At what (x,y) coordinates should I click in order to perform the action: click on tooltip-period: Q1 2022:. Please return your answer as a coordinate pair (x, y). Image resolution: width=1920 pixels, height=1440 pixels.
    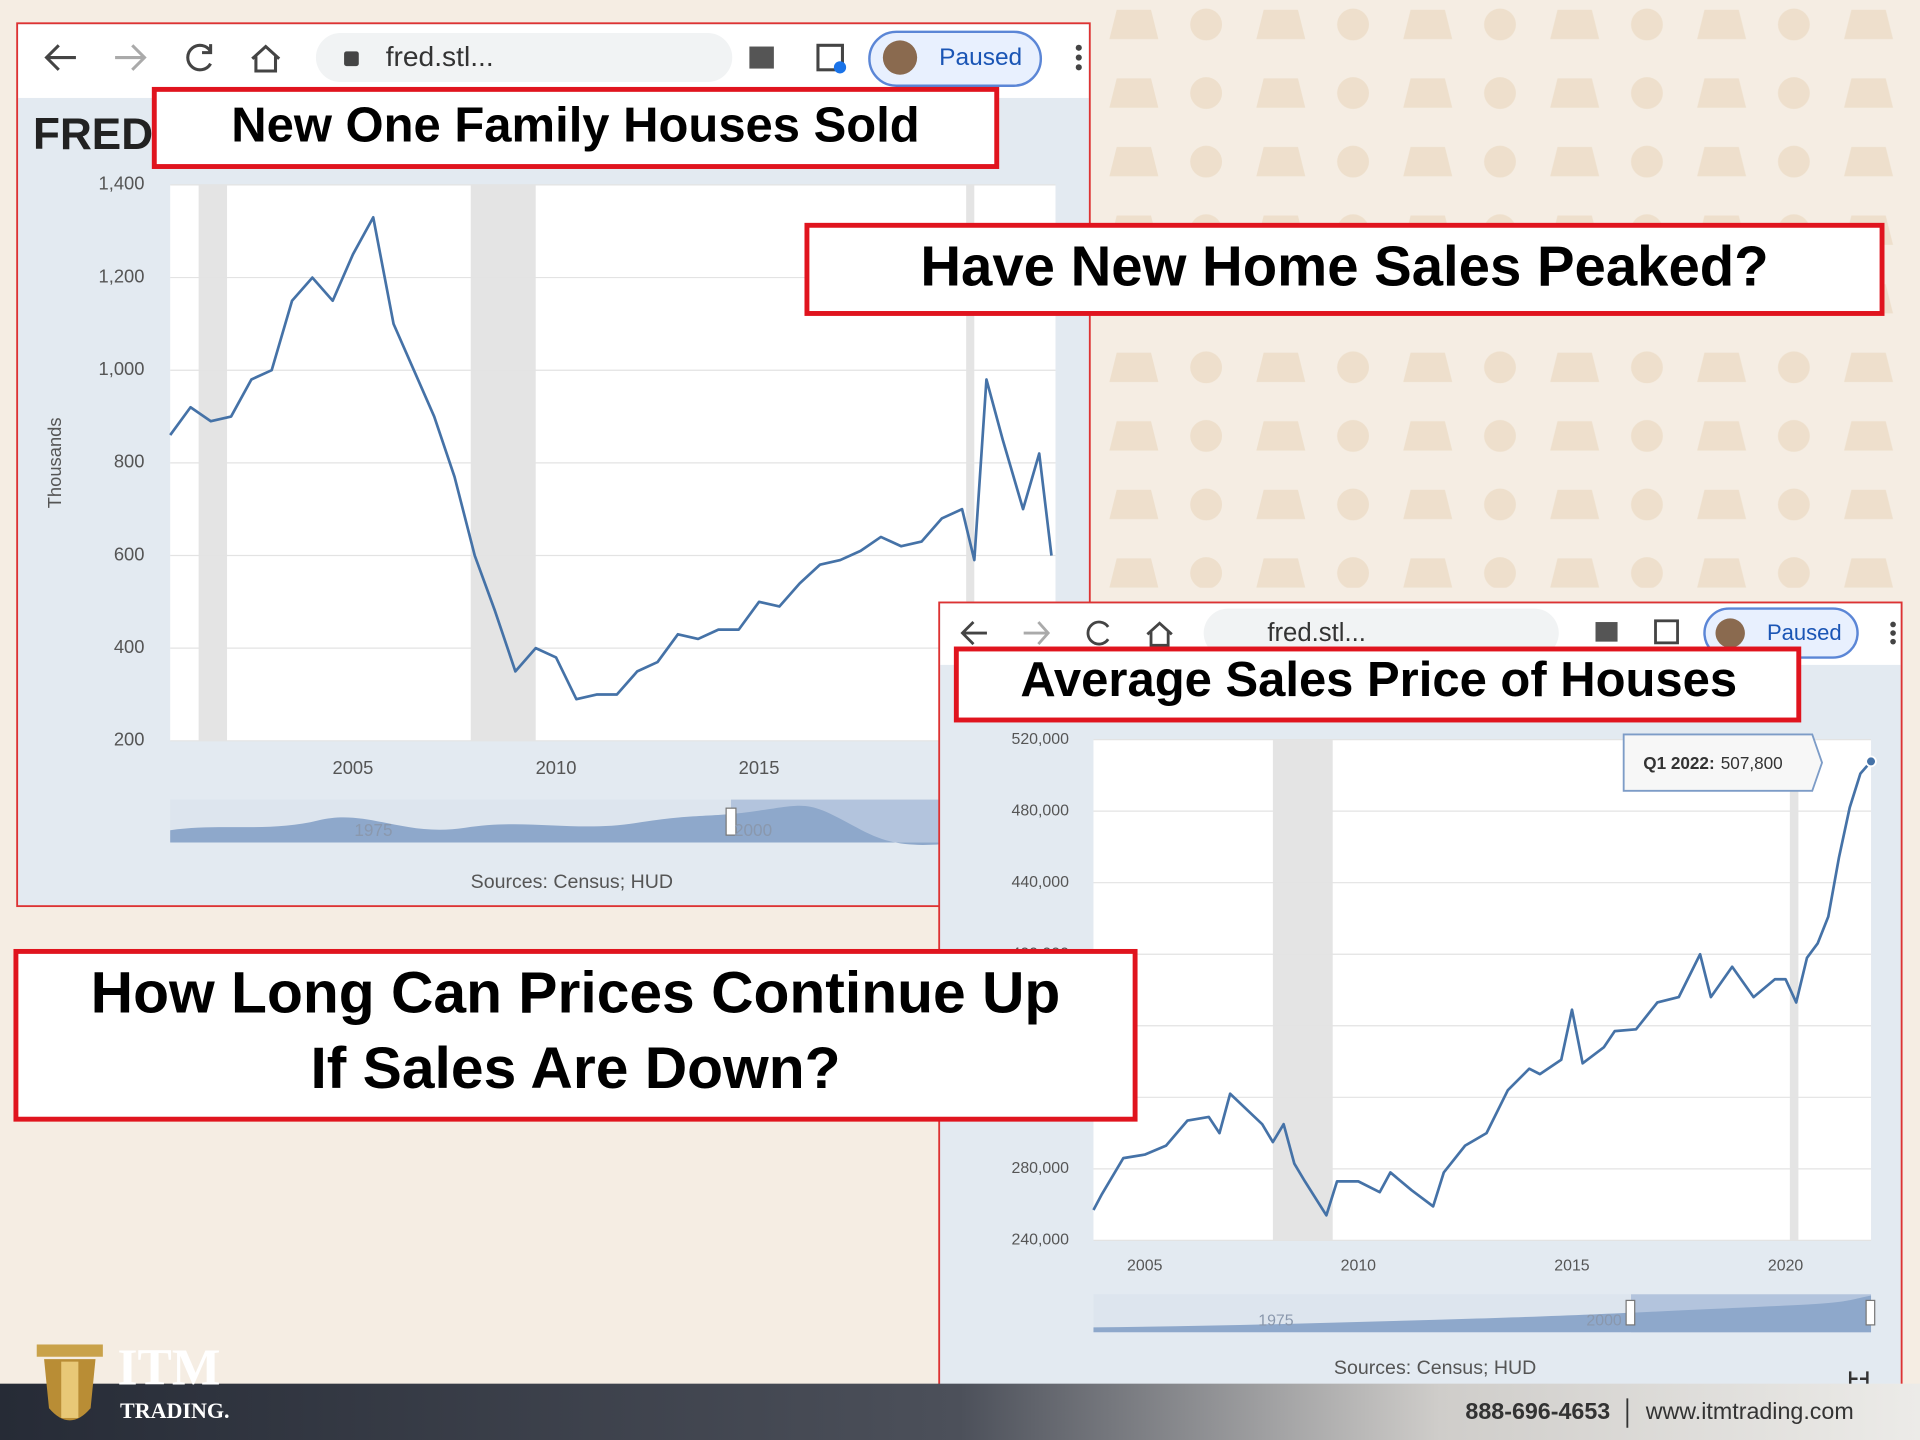
    Looking at the image, I should click on (1678, 762).